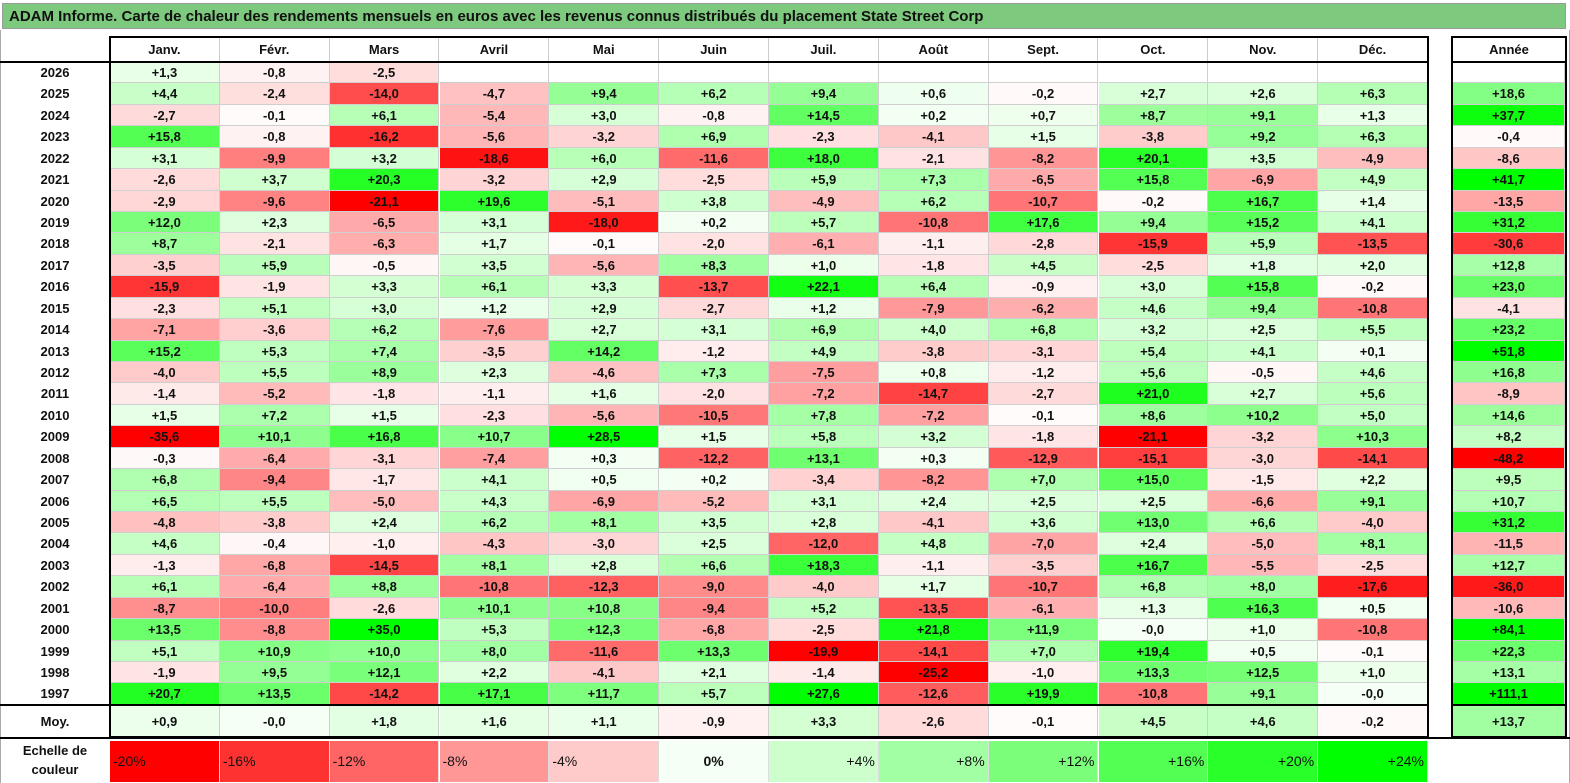 The image size is (1570, 783). I want to click on column-header: Avril, so click(495, 49).